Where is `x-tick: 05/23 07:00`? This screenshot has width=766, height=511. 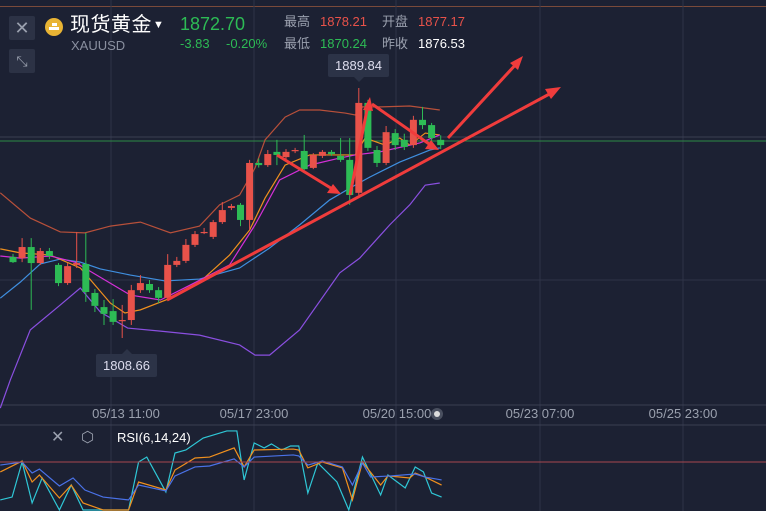
x-tick: 05/23 07:00 is located at coordinates (540, 413).